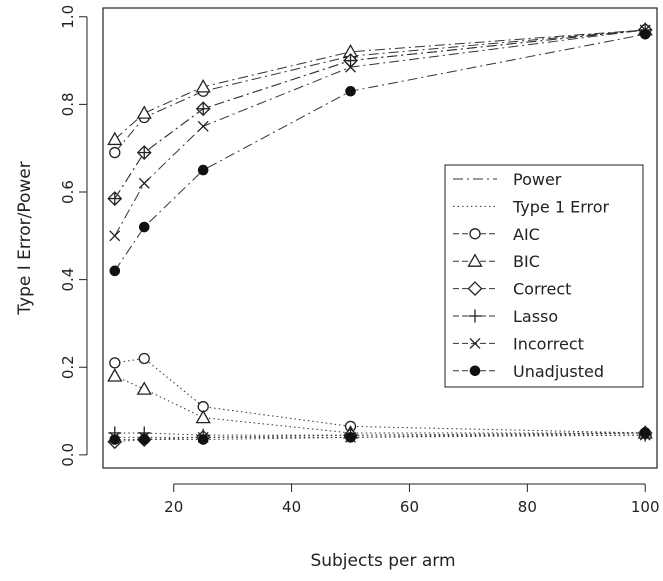 The image size is (663, 581). Describe the element at coordinates (505, 316) in the screenshot. I see `legend-item: Lasso` at that location.